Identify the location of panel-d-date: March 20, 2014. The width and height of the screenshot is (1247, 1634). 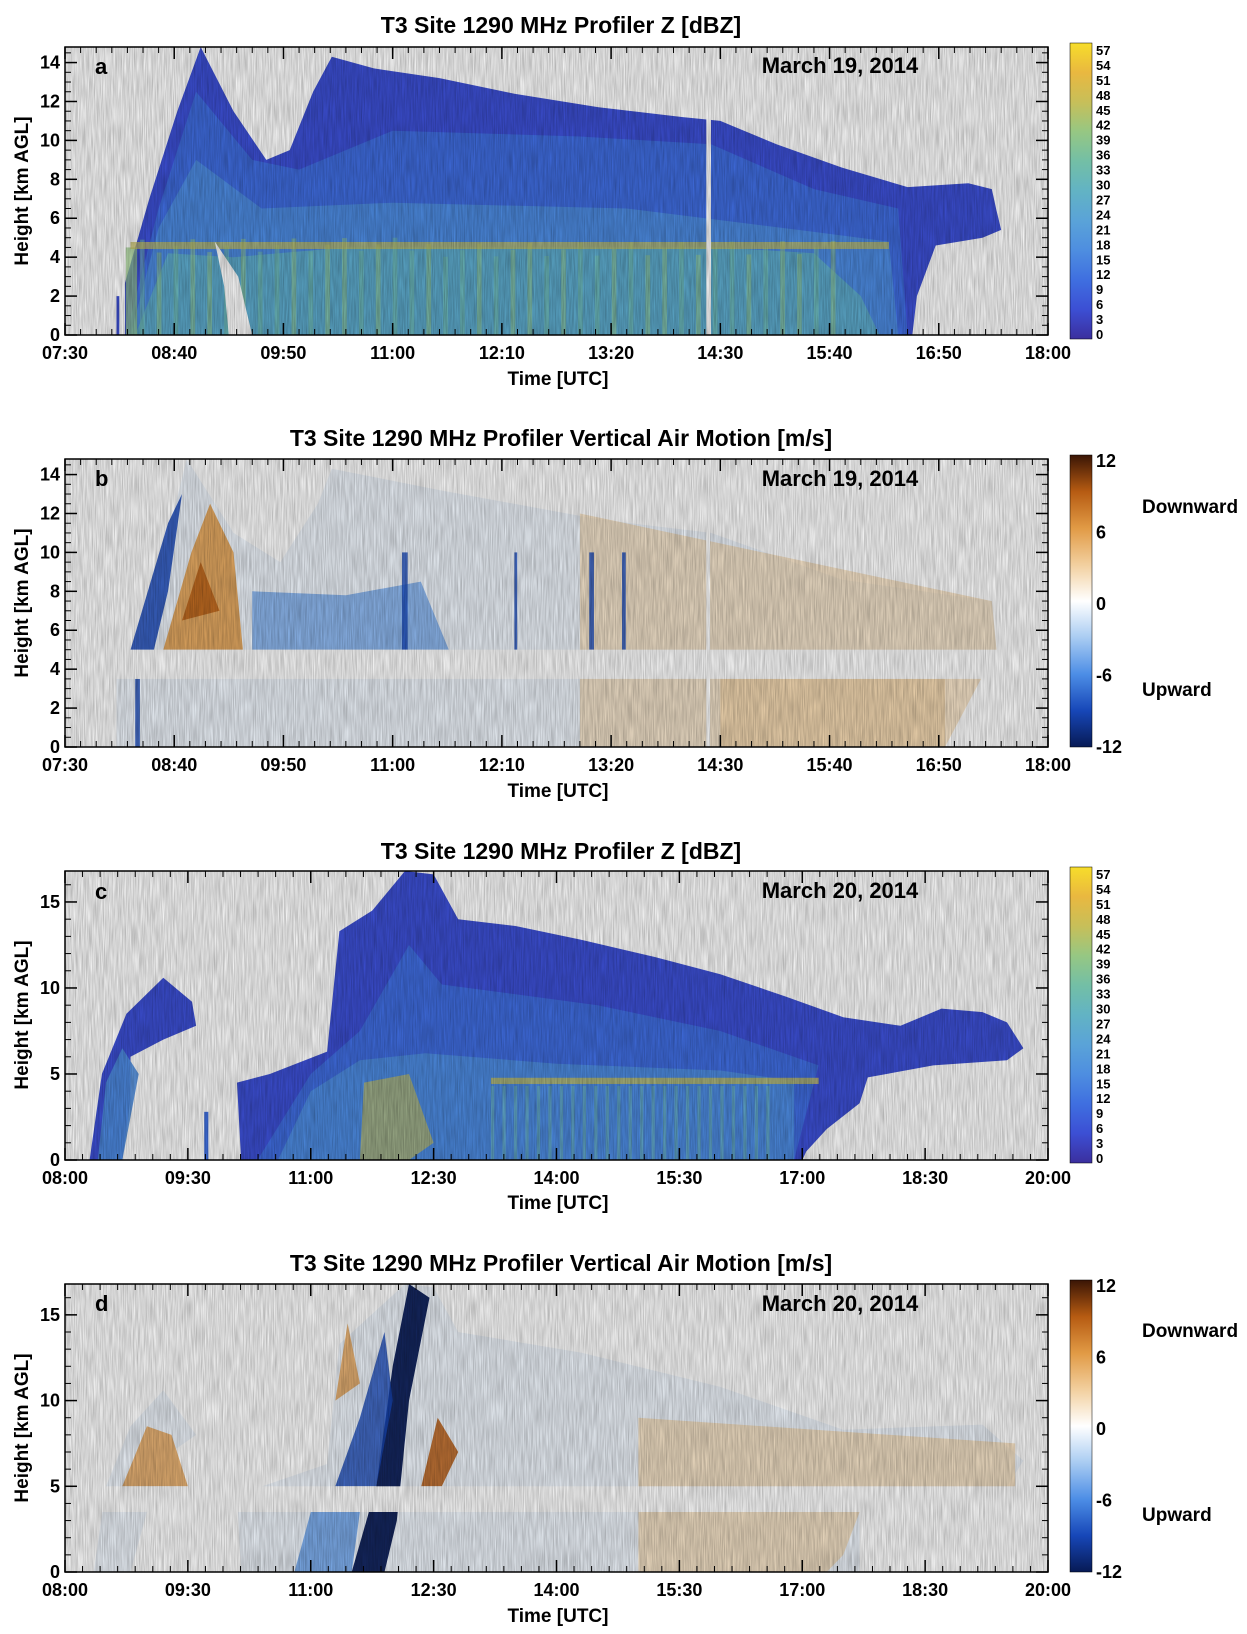
(840, 1303).